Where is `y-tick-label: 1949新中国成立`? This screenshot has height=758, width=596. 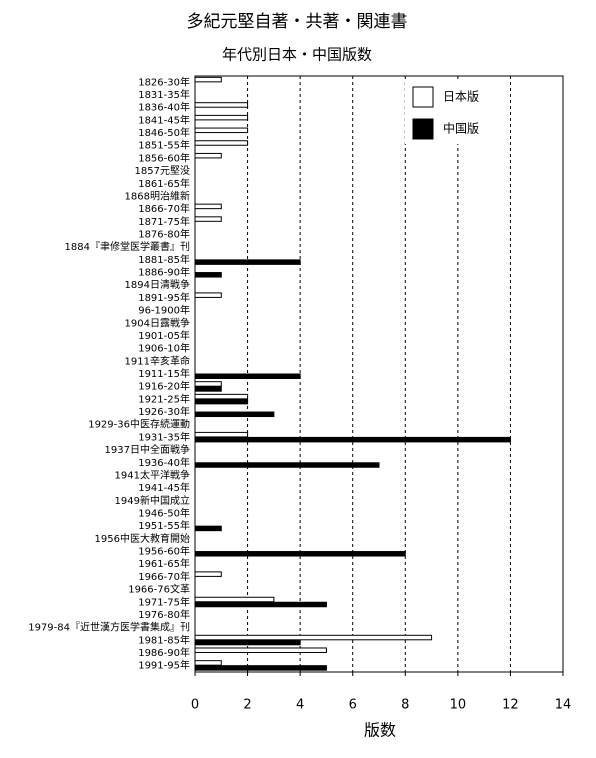 y-tick-label: 1949新中国成立 is located at coordinates (152, 500).